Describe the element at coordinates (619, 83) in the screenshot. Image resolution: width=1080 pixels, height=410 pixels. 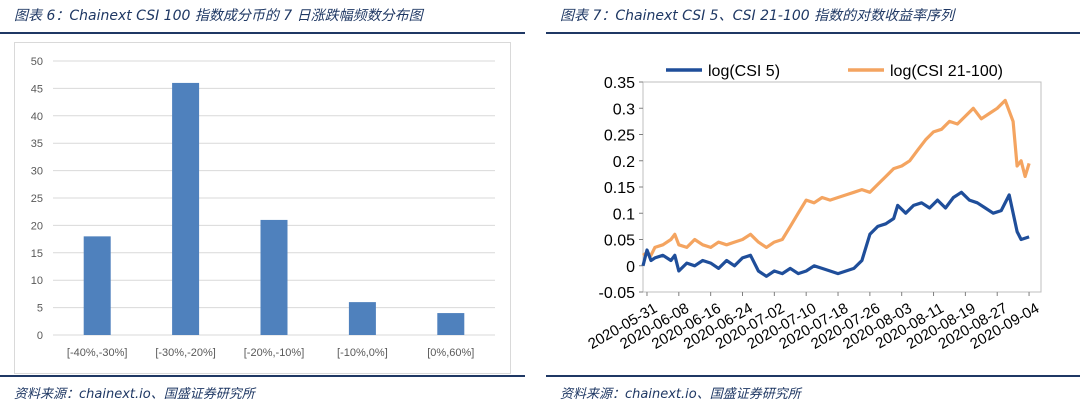
I see `line-y-tick-label: 0.35` at that location.